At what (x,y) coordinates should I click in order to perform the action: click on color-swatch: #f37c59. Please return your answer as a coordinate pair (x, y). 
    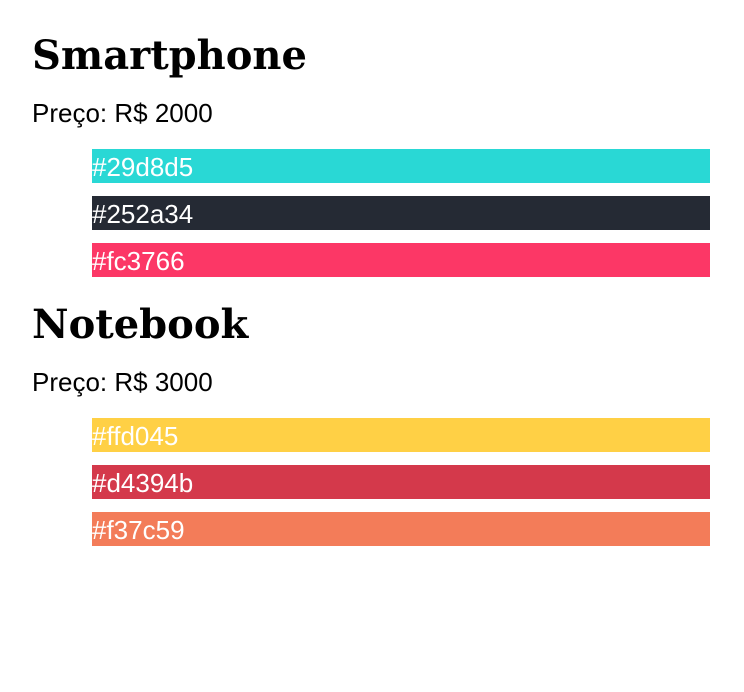
    Looking at the image, I should click on (401, 529).